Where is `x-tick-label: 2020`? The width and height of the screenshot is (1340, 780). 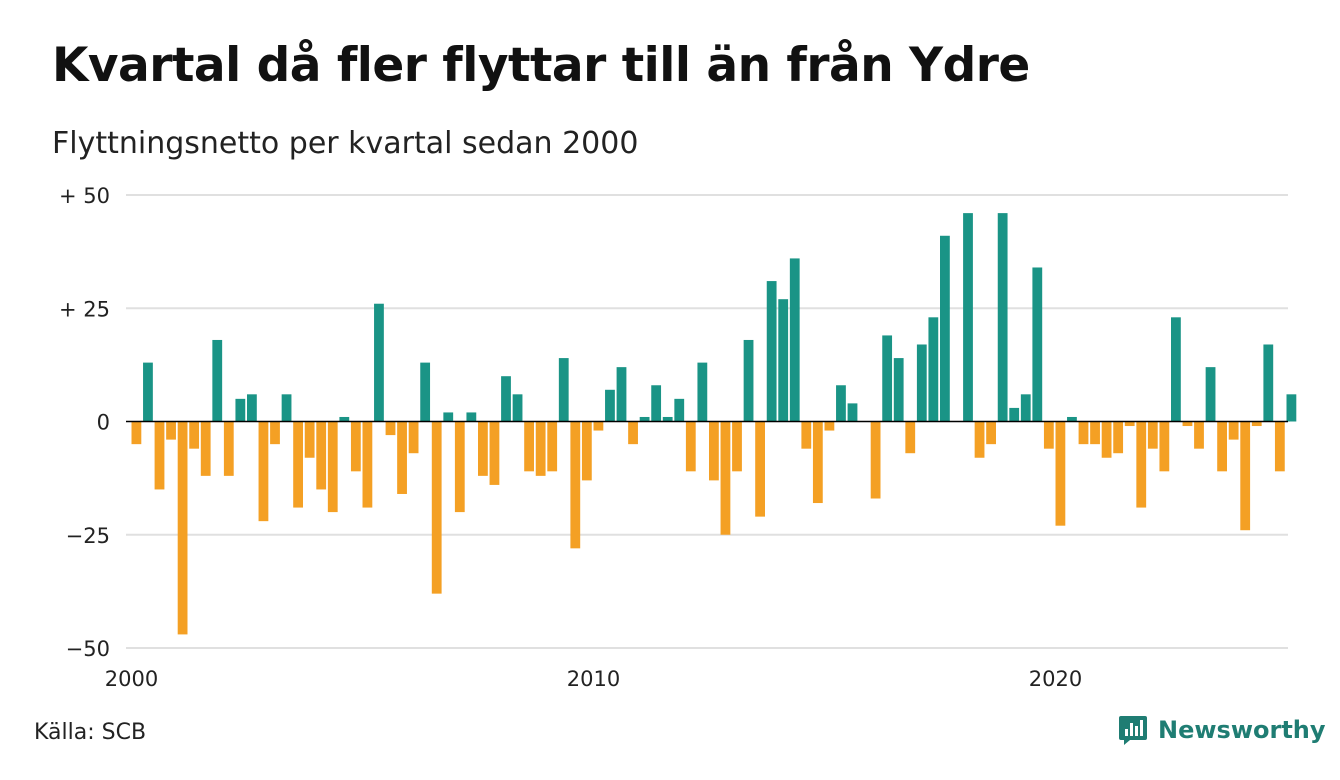
x-tick-label: 2020 is located at coordinates (1055, 679).